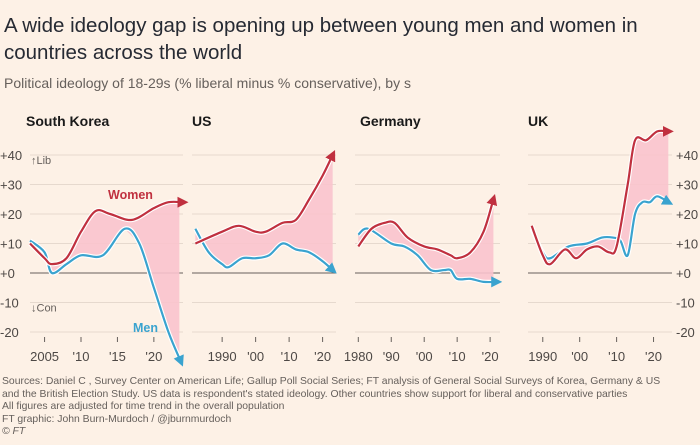  Describe the element at coordinates (687, 155) in the screenshot. I see `y-tick-label-right: +40` at that location.